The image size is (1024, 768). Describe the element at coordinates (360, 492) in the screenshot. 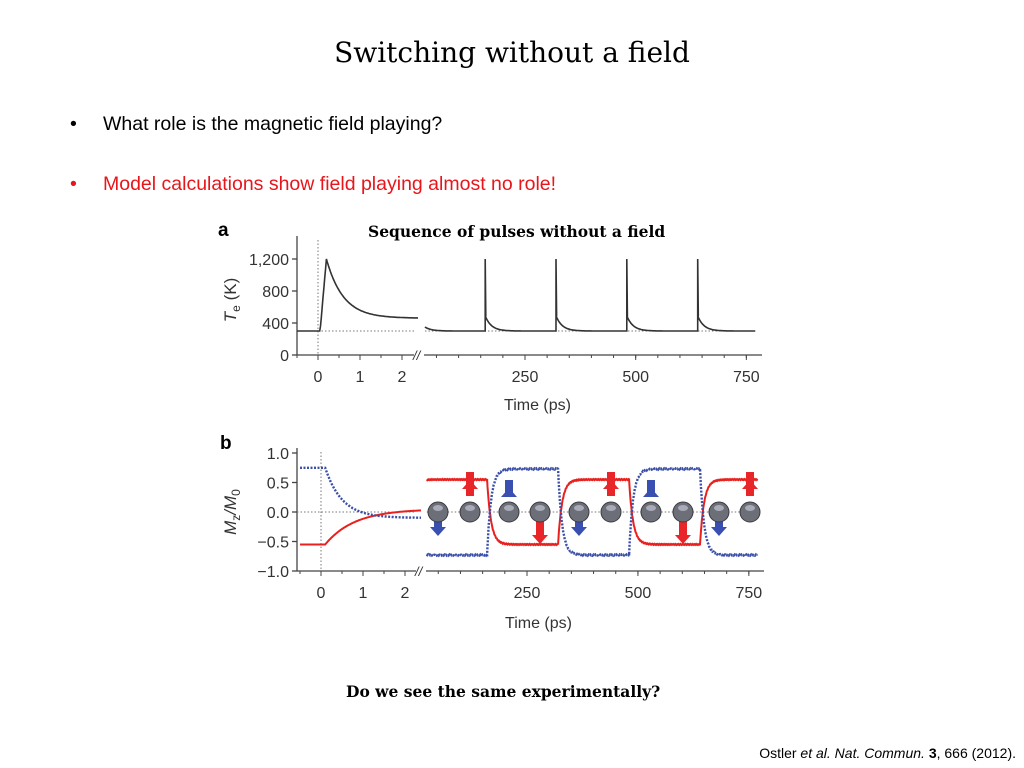

I see `series-line-blue-left` at that location.